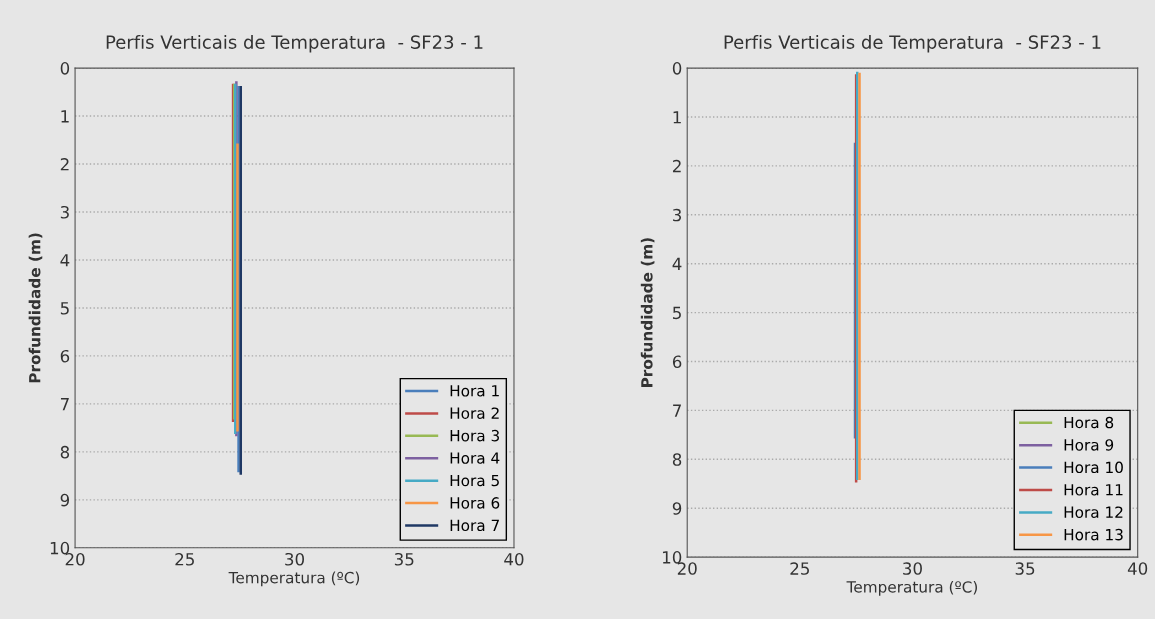 The width and height of the screenshot is (1155, 619). I want to click on legend-label: Hora 11, so click(1093, 490).